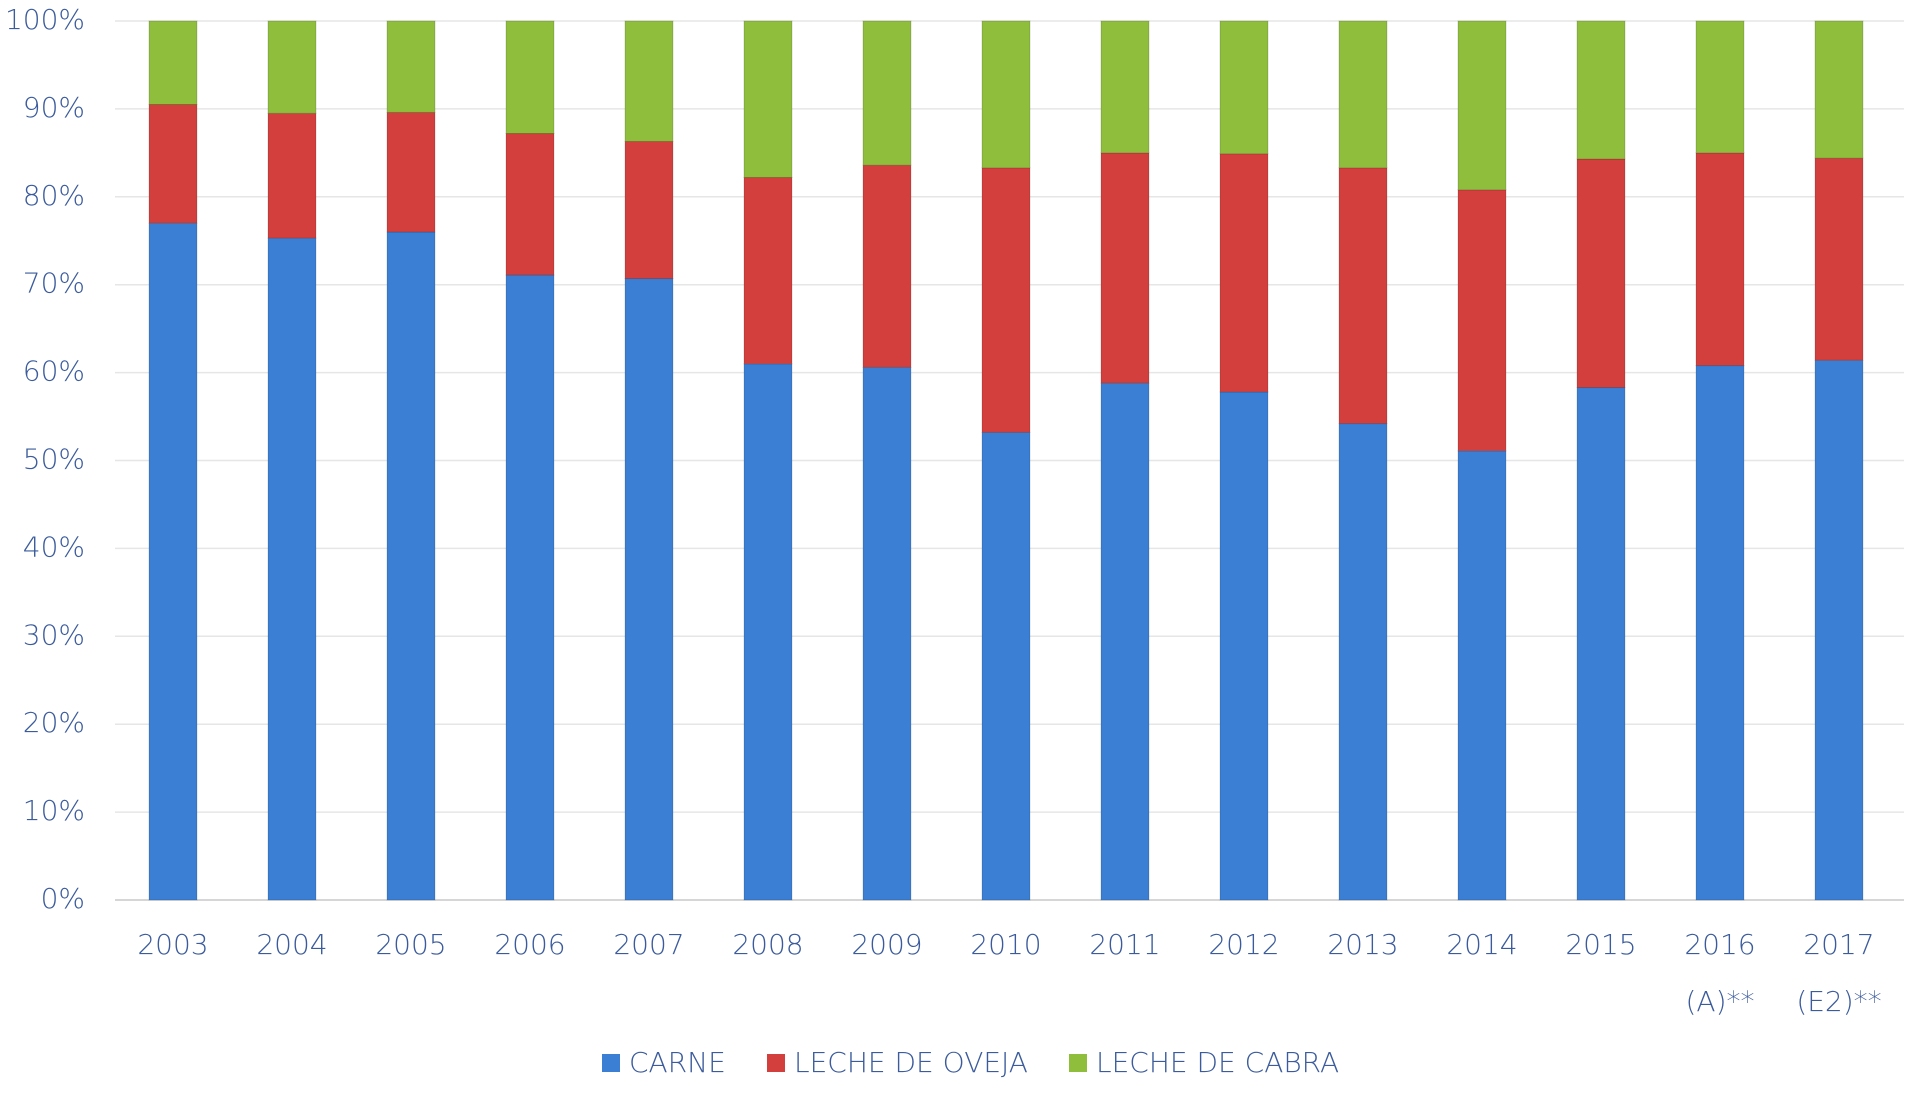  Describe the element at coordinates (1362, 944) in the screenshot. I see `x-tick-label: 2013` at that location.